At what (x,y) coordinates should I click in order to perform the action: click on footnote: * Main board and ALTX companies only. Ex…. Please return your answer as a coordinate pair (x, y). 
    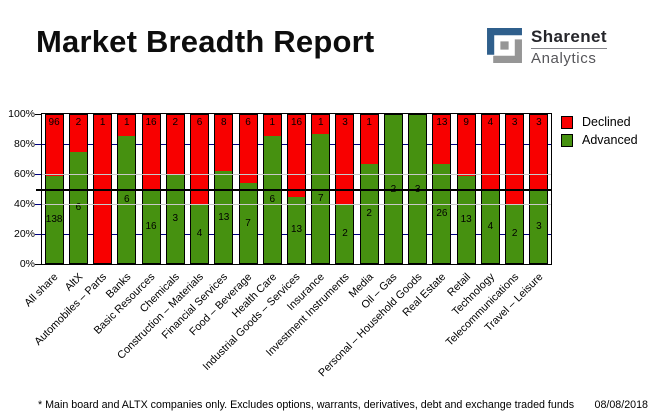
    Looking at the image, I should click on (306, 405).